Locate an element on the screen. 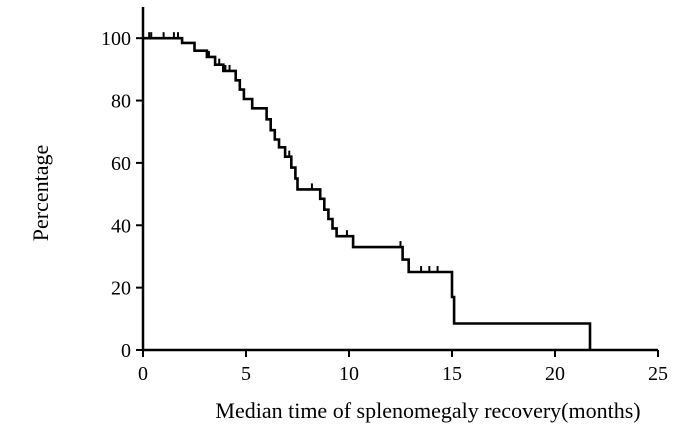  x-tick-label: 10 is located at coordinates (349, 374).